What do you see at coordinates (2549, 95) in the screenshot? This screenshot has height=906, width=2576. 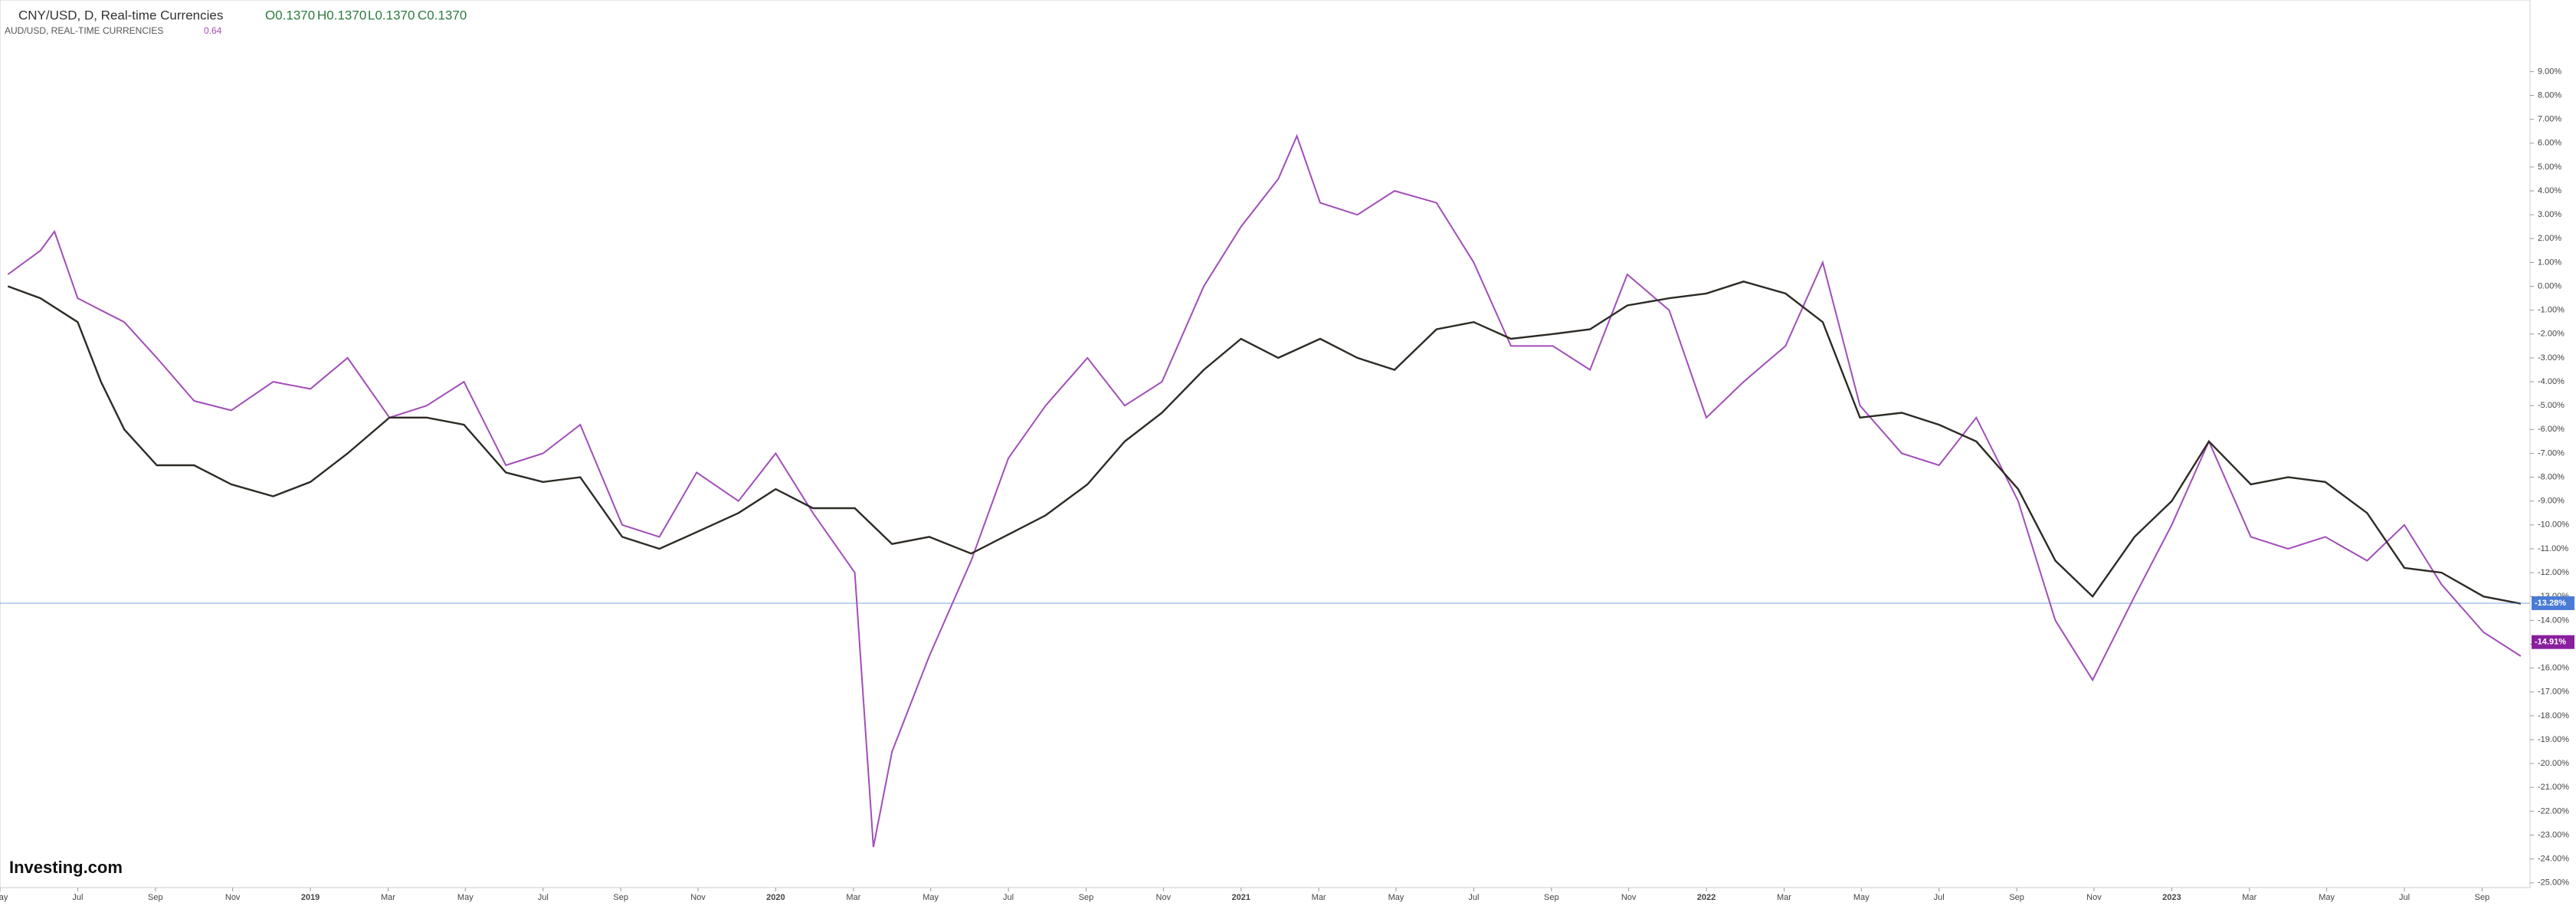 I see `y-tick-label: 8.00%` at bounding box center [2549, 95].